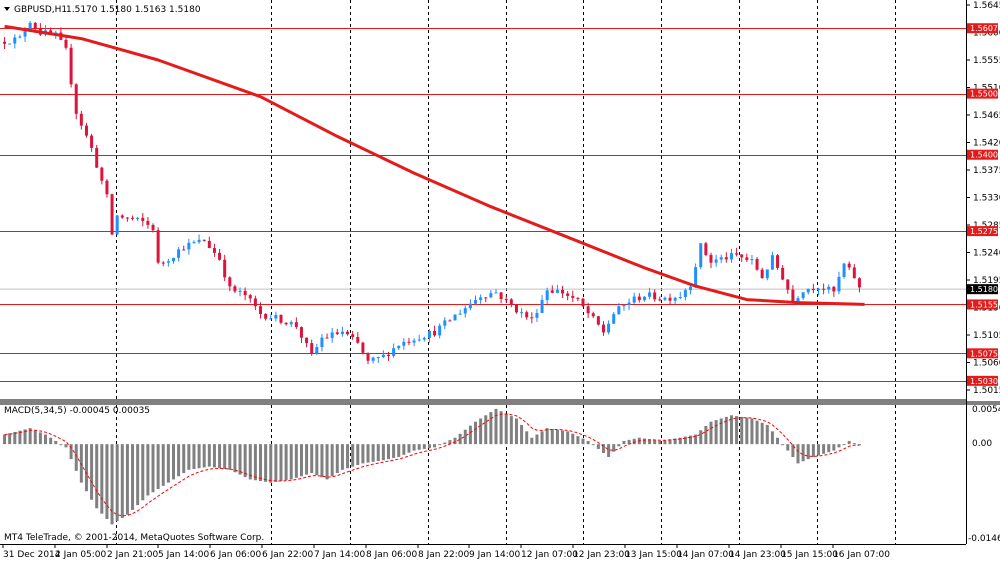  What do you see at coordinates (986, 171) in the screenshot?
I see `y-tick-label: 1.5375` at bounding box center [986, 171].